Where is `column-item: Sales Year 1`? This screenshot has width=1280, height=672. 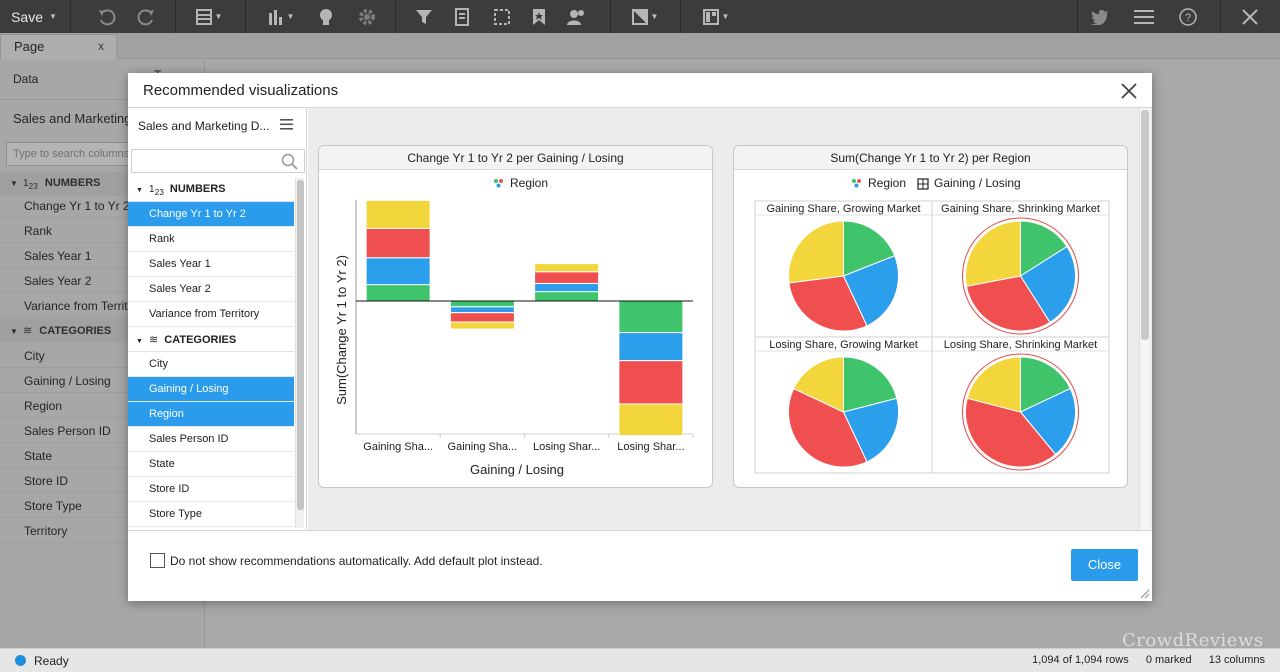
column-item: Sales Year 1 is located at coordinates (102, 255).